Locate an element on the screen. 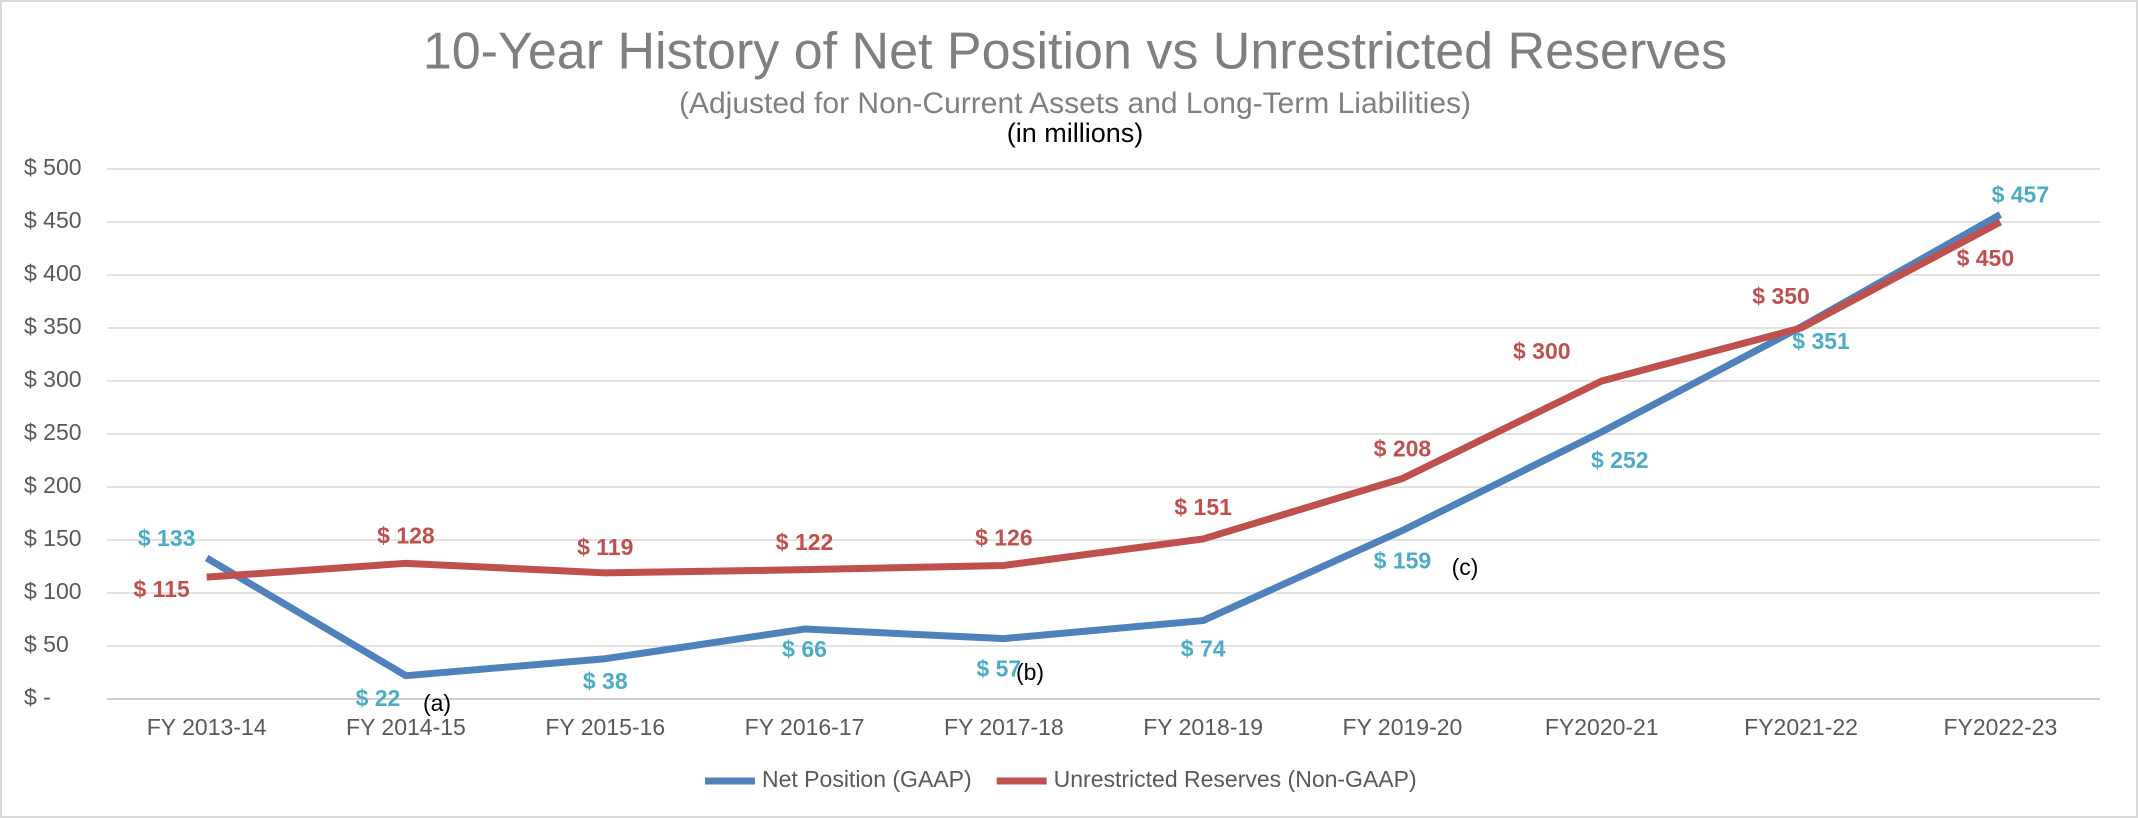 This screenshot has width=2138, height=818. data-label: $ 159 is located at coordinates (1403, 561).